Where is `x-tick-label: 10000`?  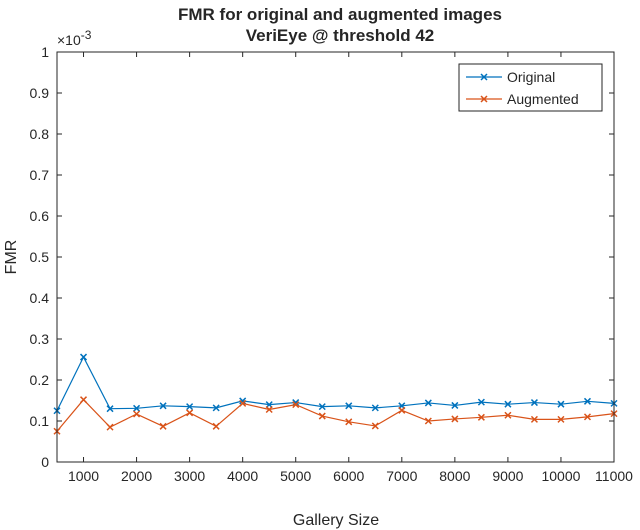 x-tick-label: 10000 is located at coordinates (560, 476).